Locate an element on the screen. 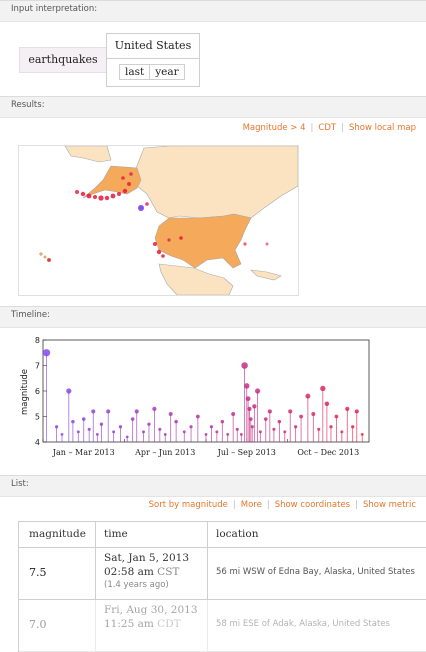 The width and height of the screenshot is (426, 652). results-links: Magnitude > 4 | CDT | Show local map is located at coordinates (329, 128).